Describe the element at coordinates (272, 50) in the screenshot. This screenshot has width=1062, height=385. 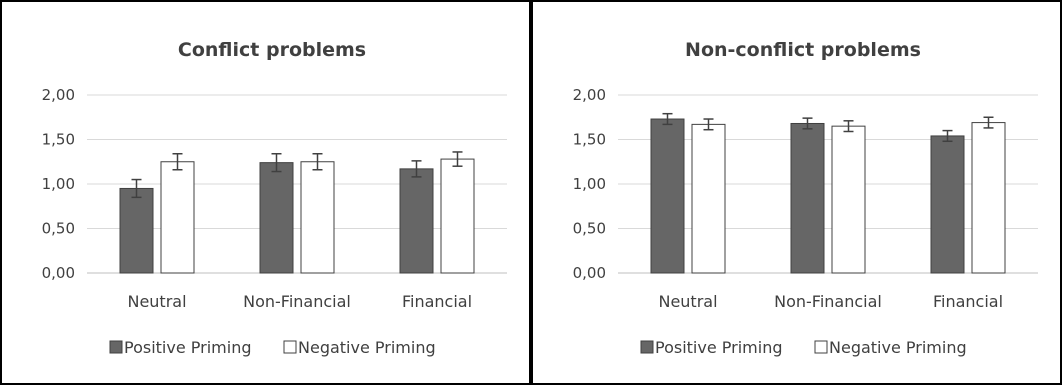
I see `chart-title: Conflict problems` at that location.